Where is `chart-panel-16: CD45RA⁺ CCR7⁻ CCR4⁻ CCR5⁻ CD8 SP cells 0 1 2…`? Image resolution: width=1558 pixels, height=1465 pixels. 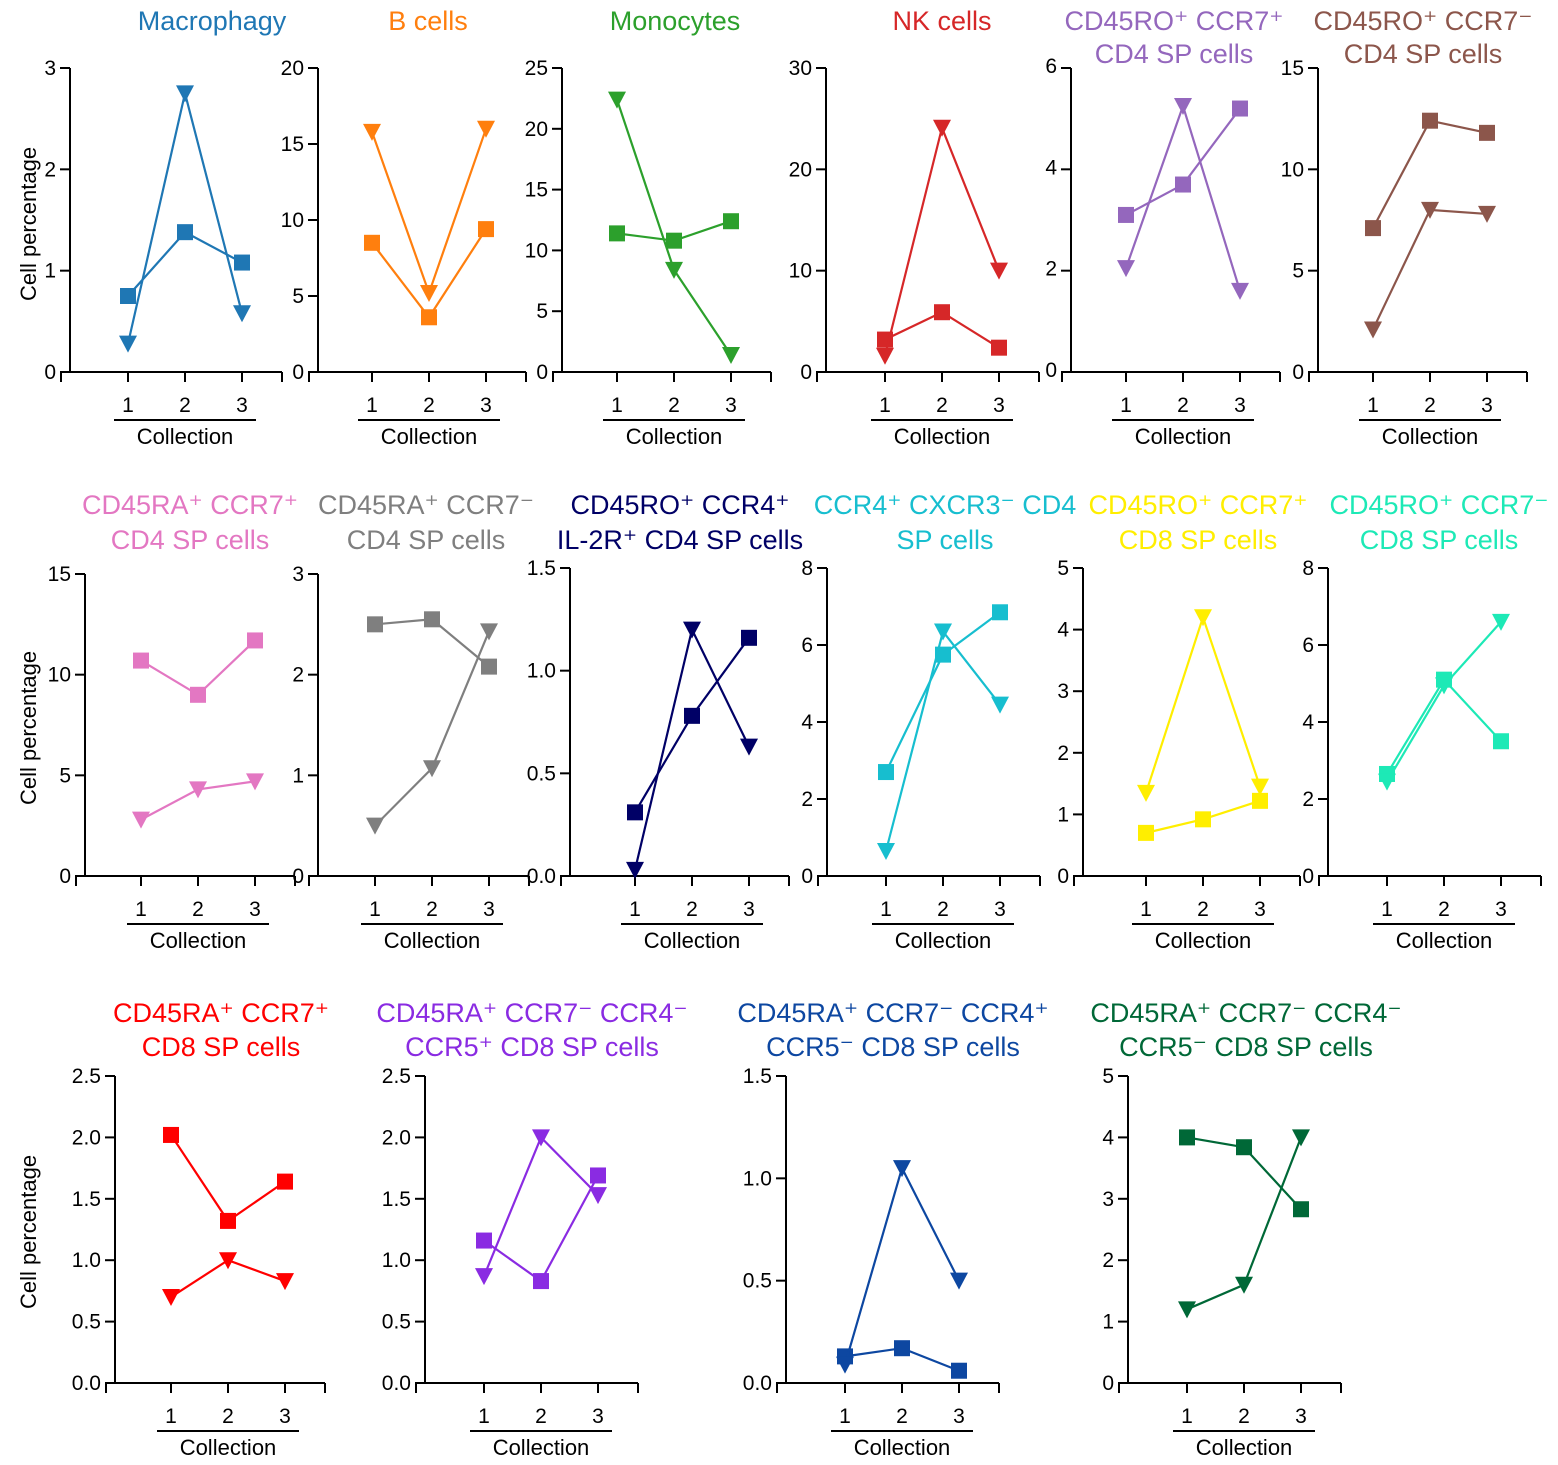 chart-panel-16: CD45RA⁺ CCR7⁻ CCR4⁻ CCR5⁻ CD8 SP cells 0 1 2… is located at coordinates (1245, 1229).